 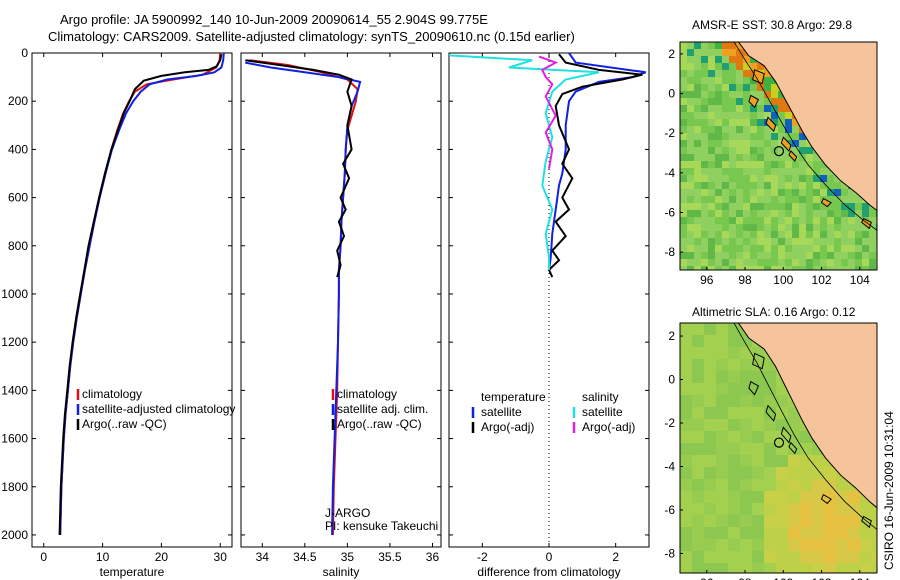 I want to click on series-group, so click(x=303, y=297).